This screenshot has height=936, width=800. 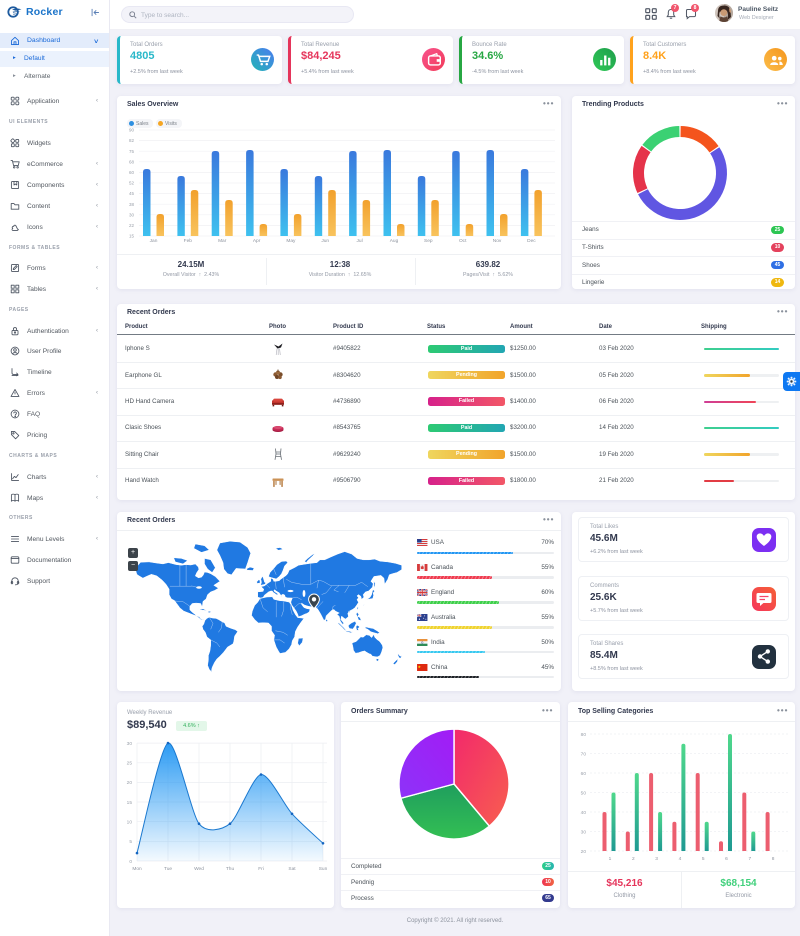 I want to click on svg-text: 40, so click(x=584, y=813).